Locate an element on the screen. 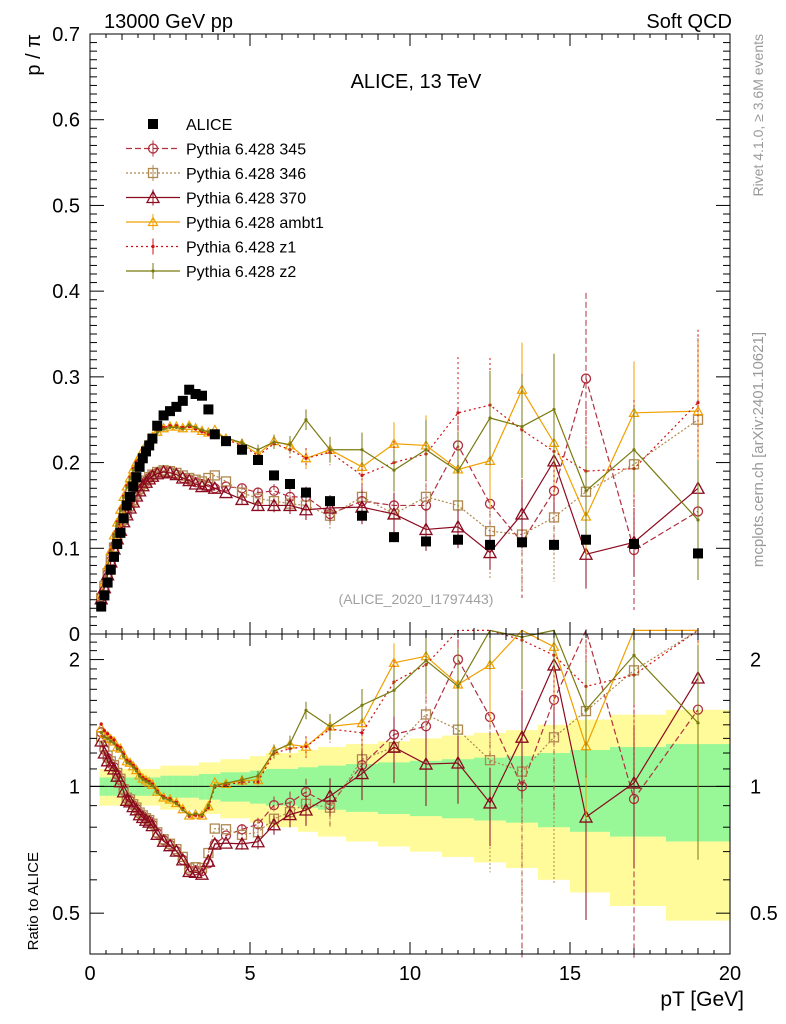 This screenshot has height=1024, width=786. legend-label: Pythia 6.428 ambt1 is located at coordinates (255, 223).